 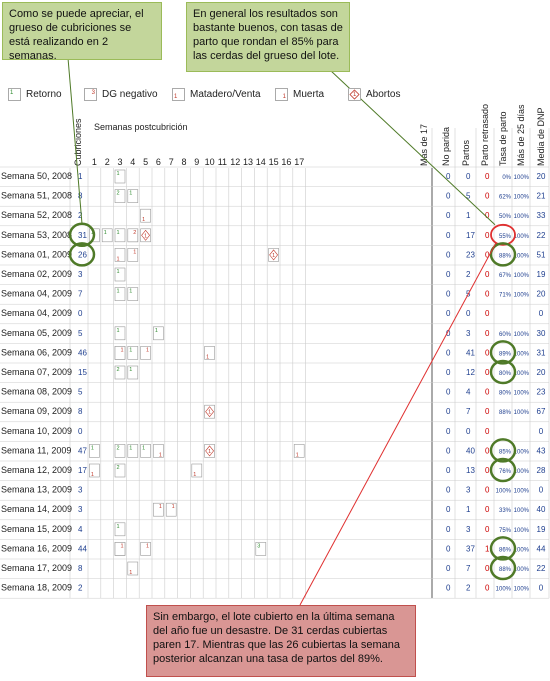 I want to click on legend-item-abortos: 1 Abortos, so click(x=374, y=94).